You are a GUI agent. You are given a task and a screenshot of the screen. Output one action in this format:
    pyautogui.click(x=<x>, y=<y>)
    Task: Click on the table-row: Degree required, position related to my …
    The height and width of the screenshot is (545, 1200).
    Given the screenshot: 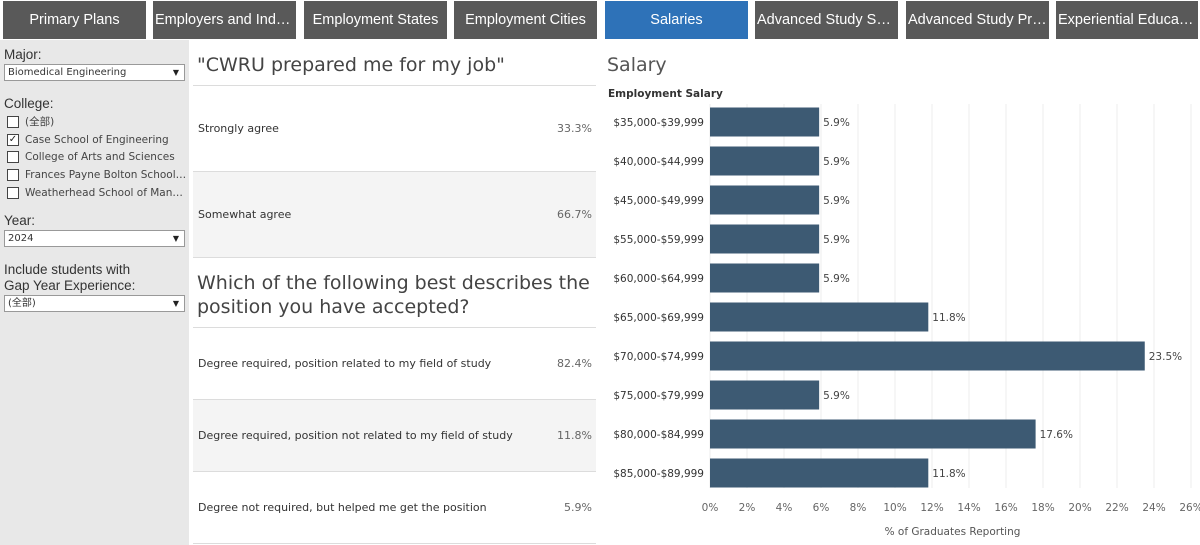 What is the action you would take?
    pyautogui.click(x=394, y=363)
    